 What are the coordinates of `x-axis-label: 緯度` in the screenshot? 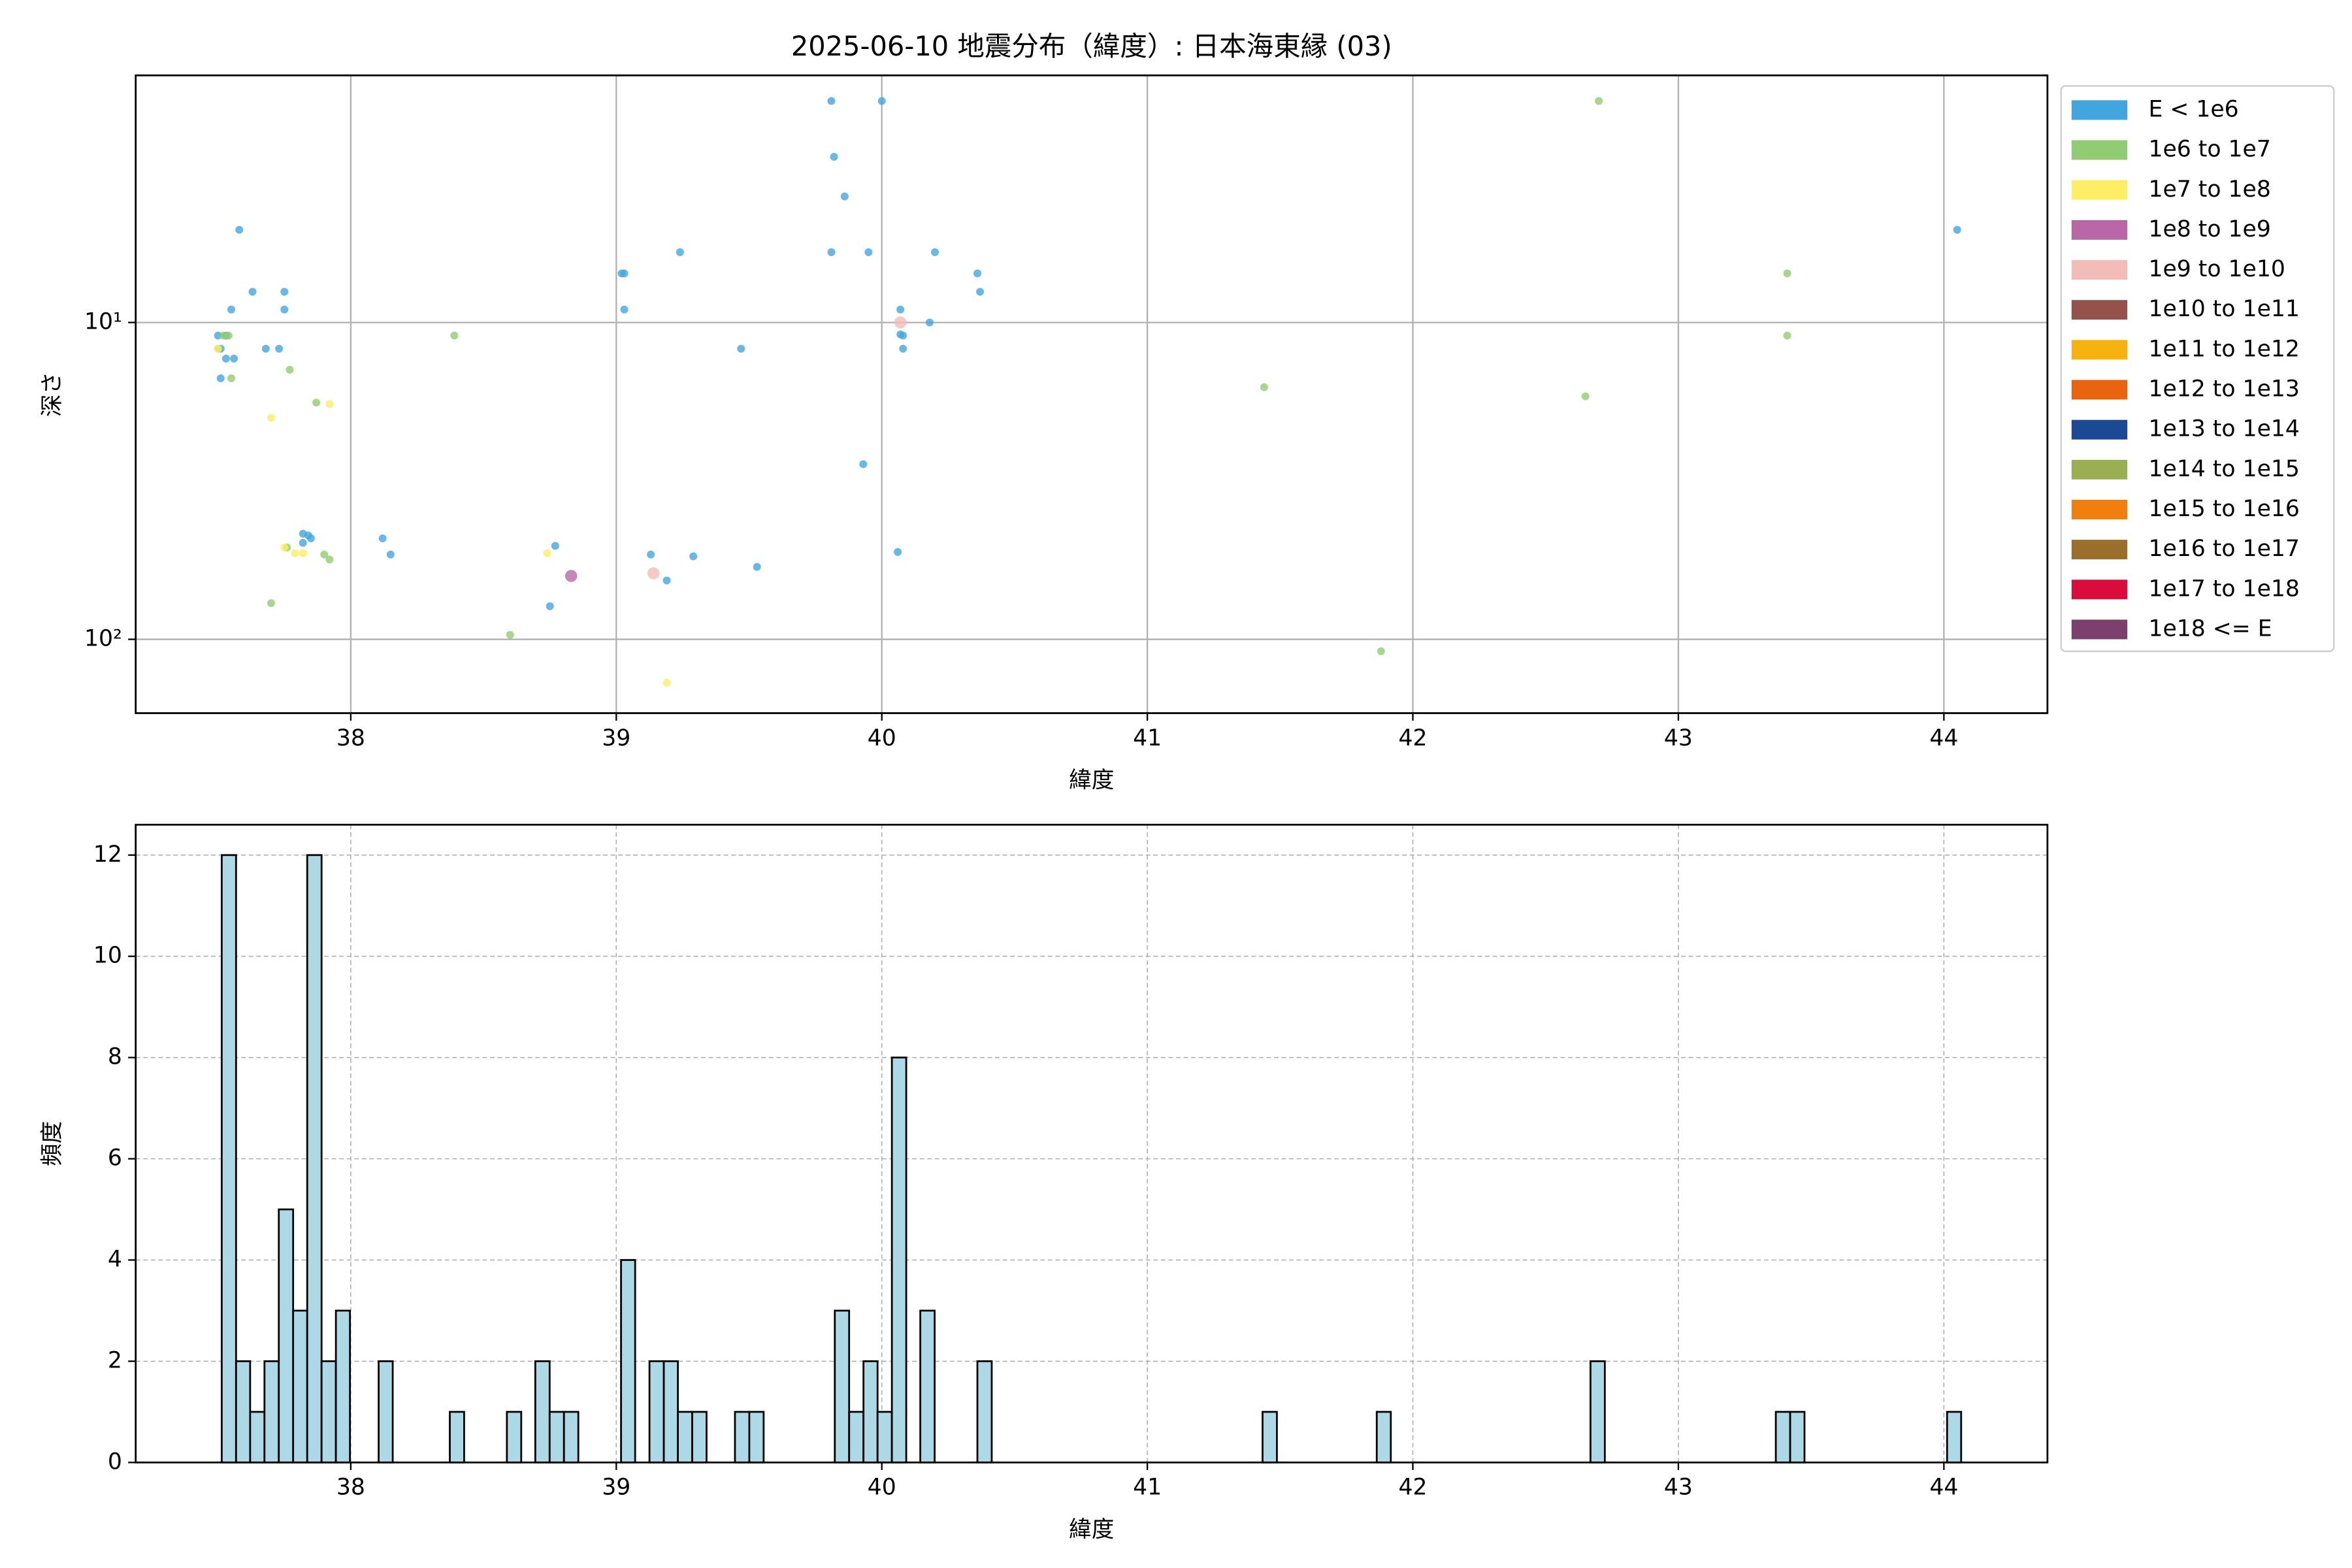 It's located at (1091, 1529).